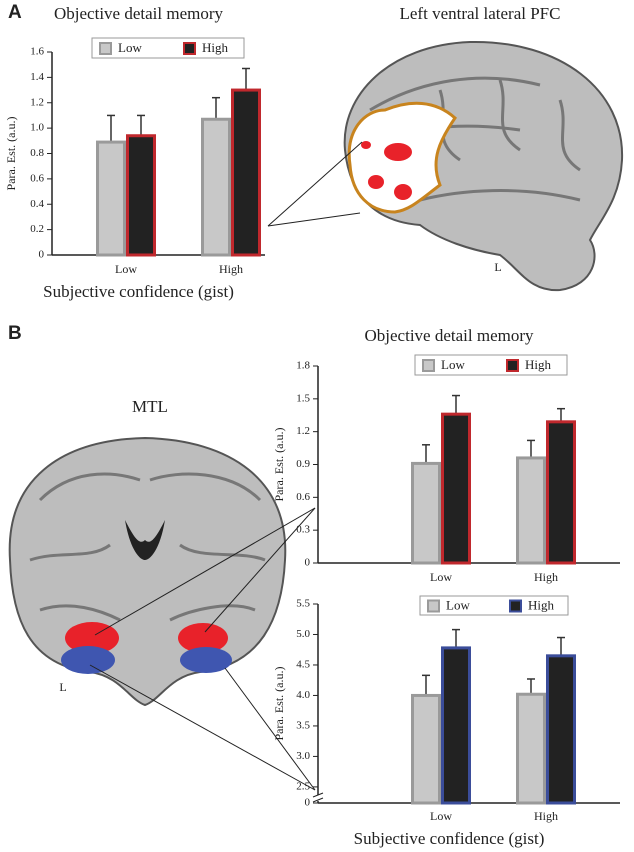 The height and width of the screenshot is (852, 634). I want to click on y-tick-label: 3.0, so click(303, 756).